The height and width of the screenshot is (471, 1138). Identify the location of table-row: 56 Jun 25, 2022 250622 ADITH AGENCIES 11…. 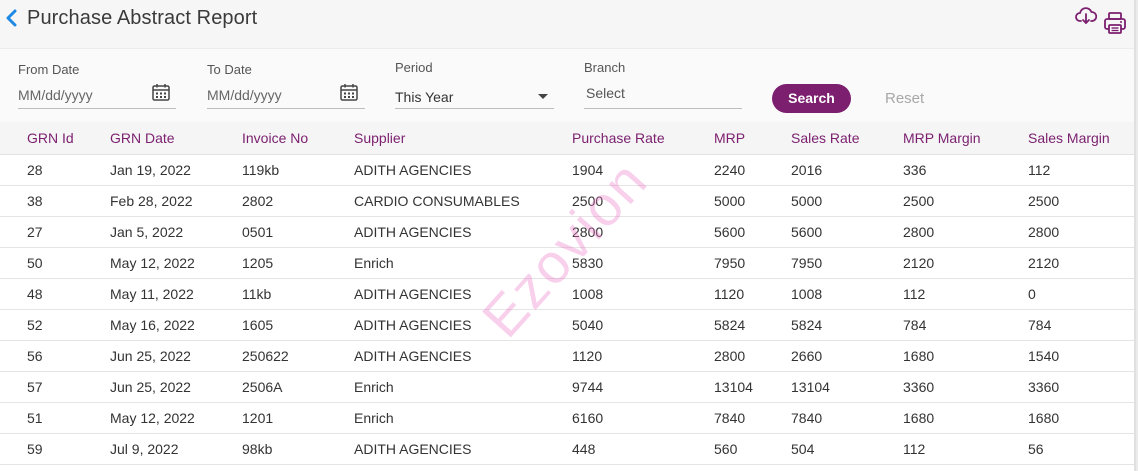
(567, 356).